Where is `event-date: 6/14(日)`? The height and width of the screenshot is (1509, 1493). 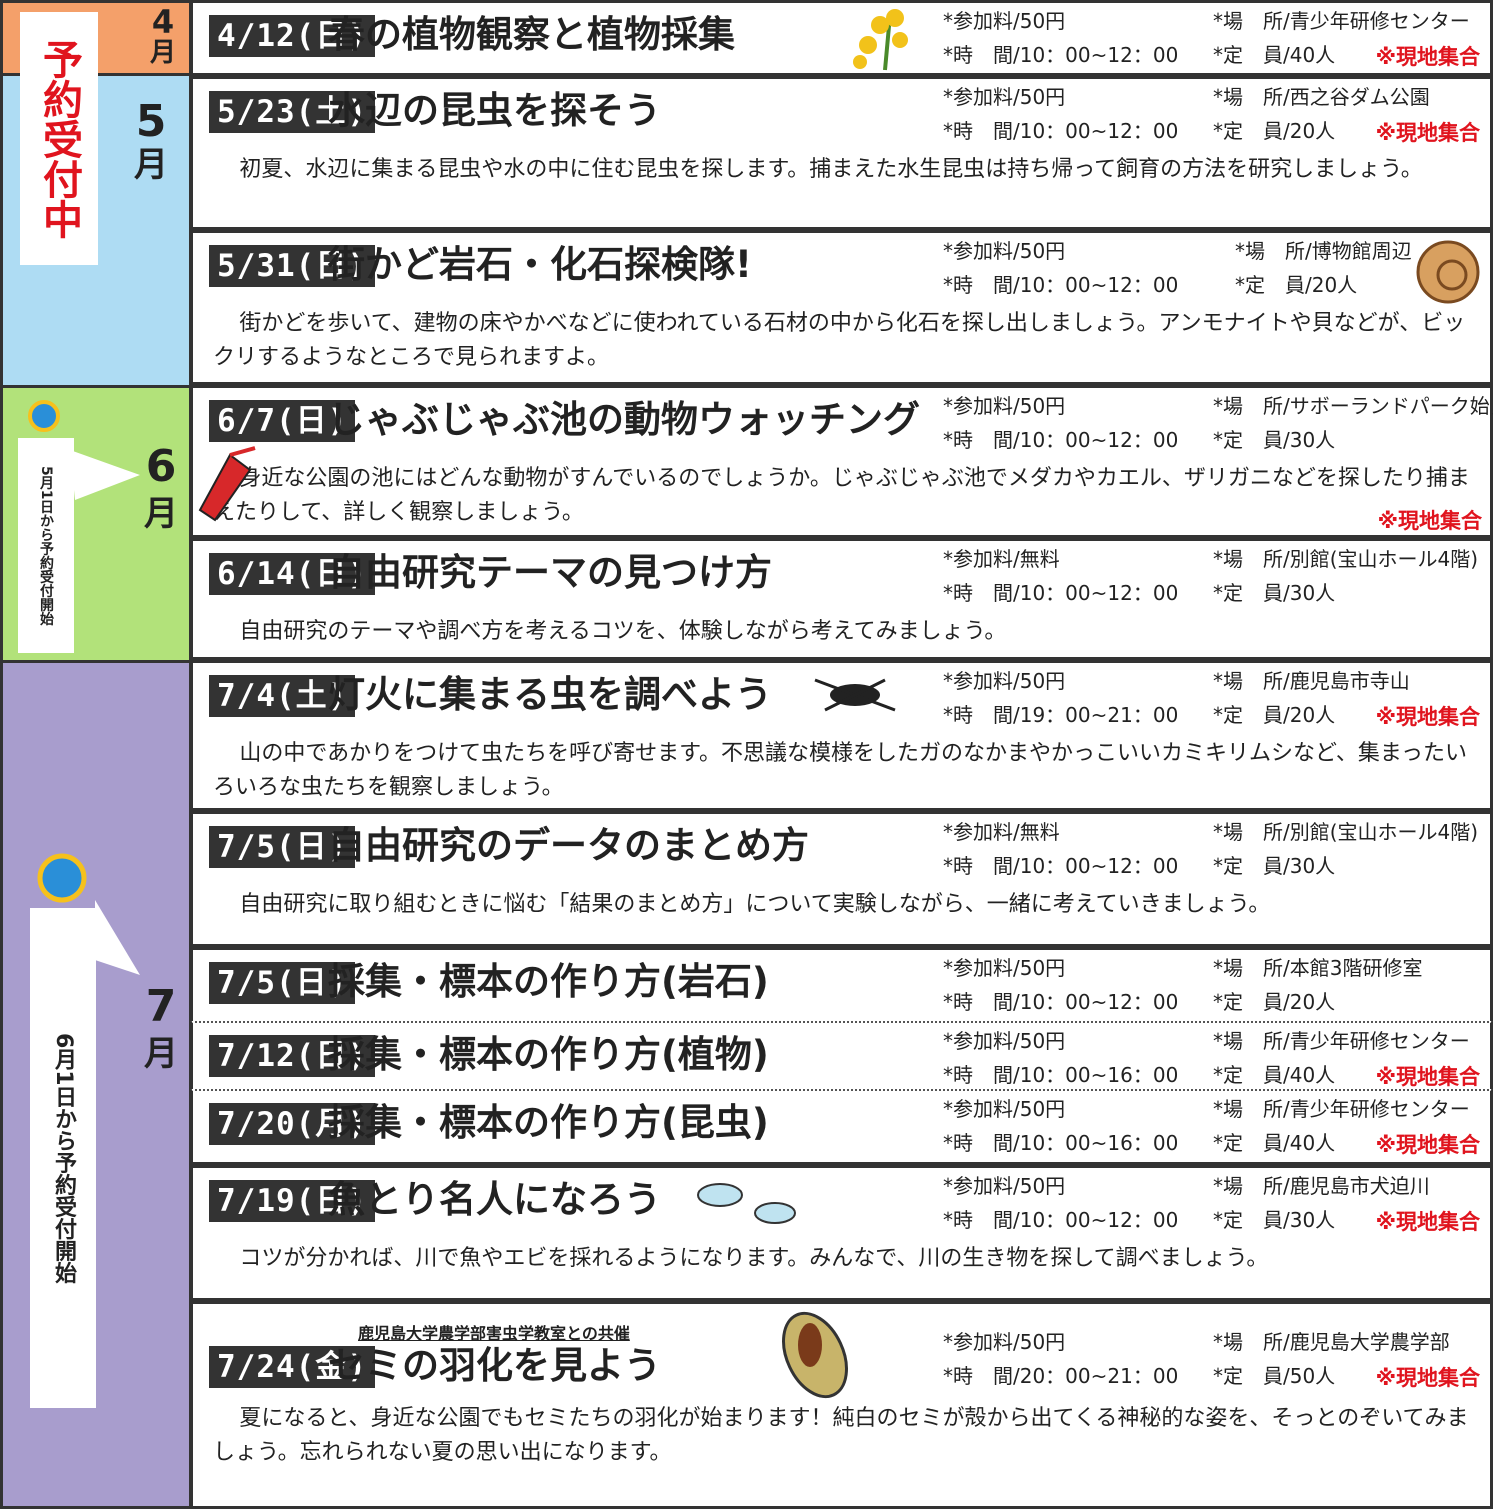 event-date: 6/14(日) is located at coordinates (292, 574).